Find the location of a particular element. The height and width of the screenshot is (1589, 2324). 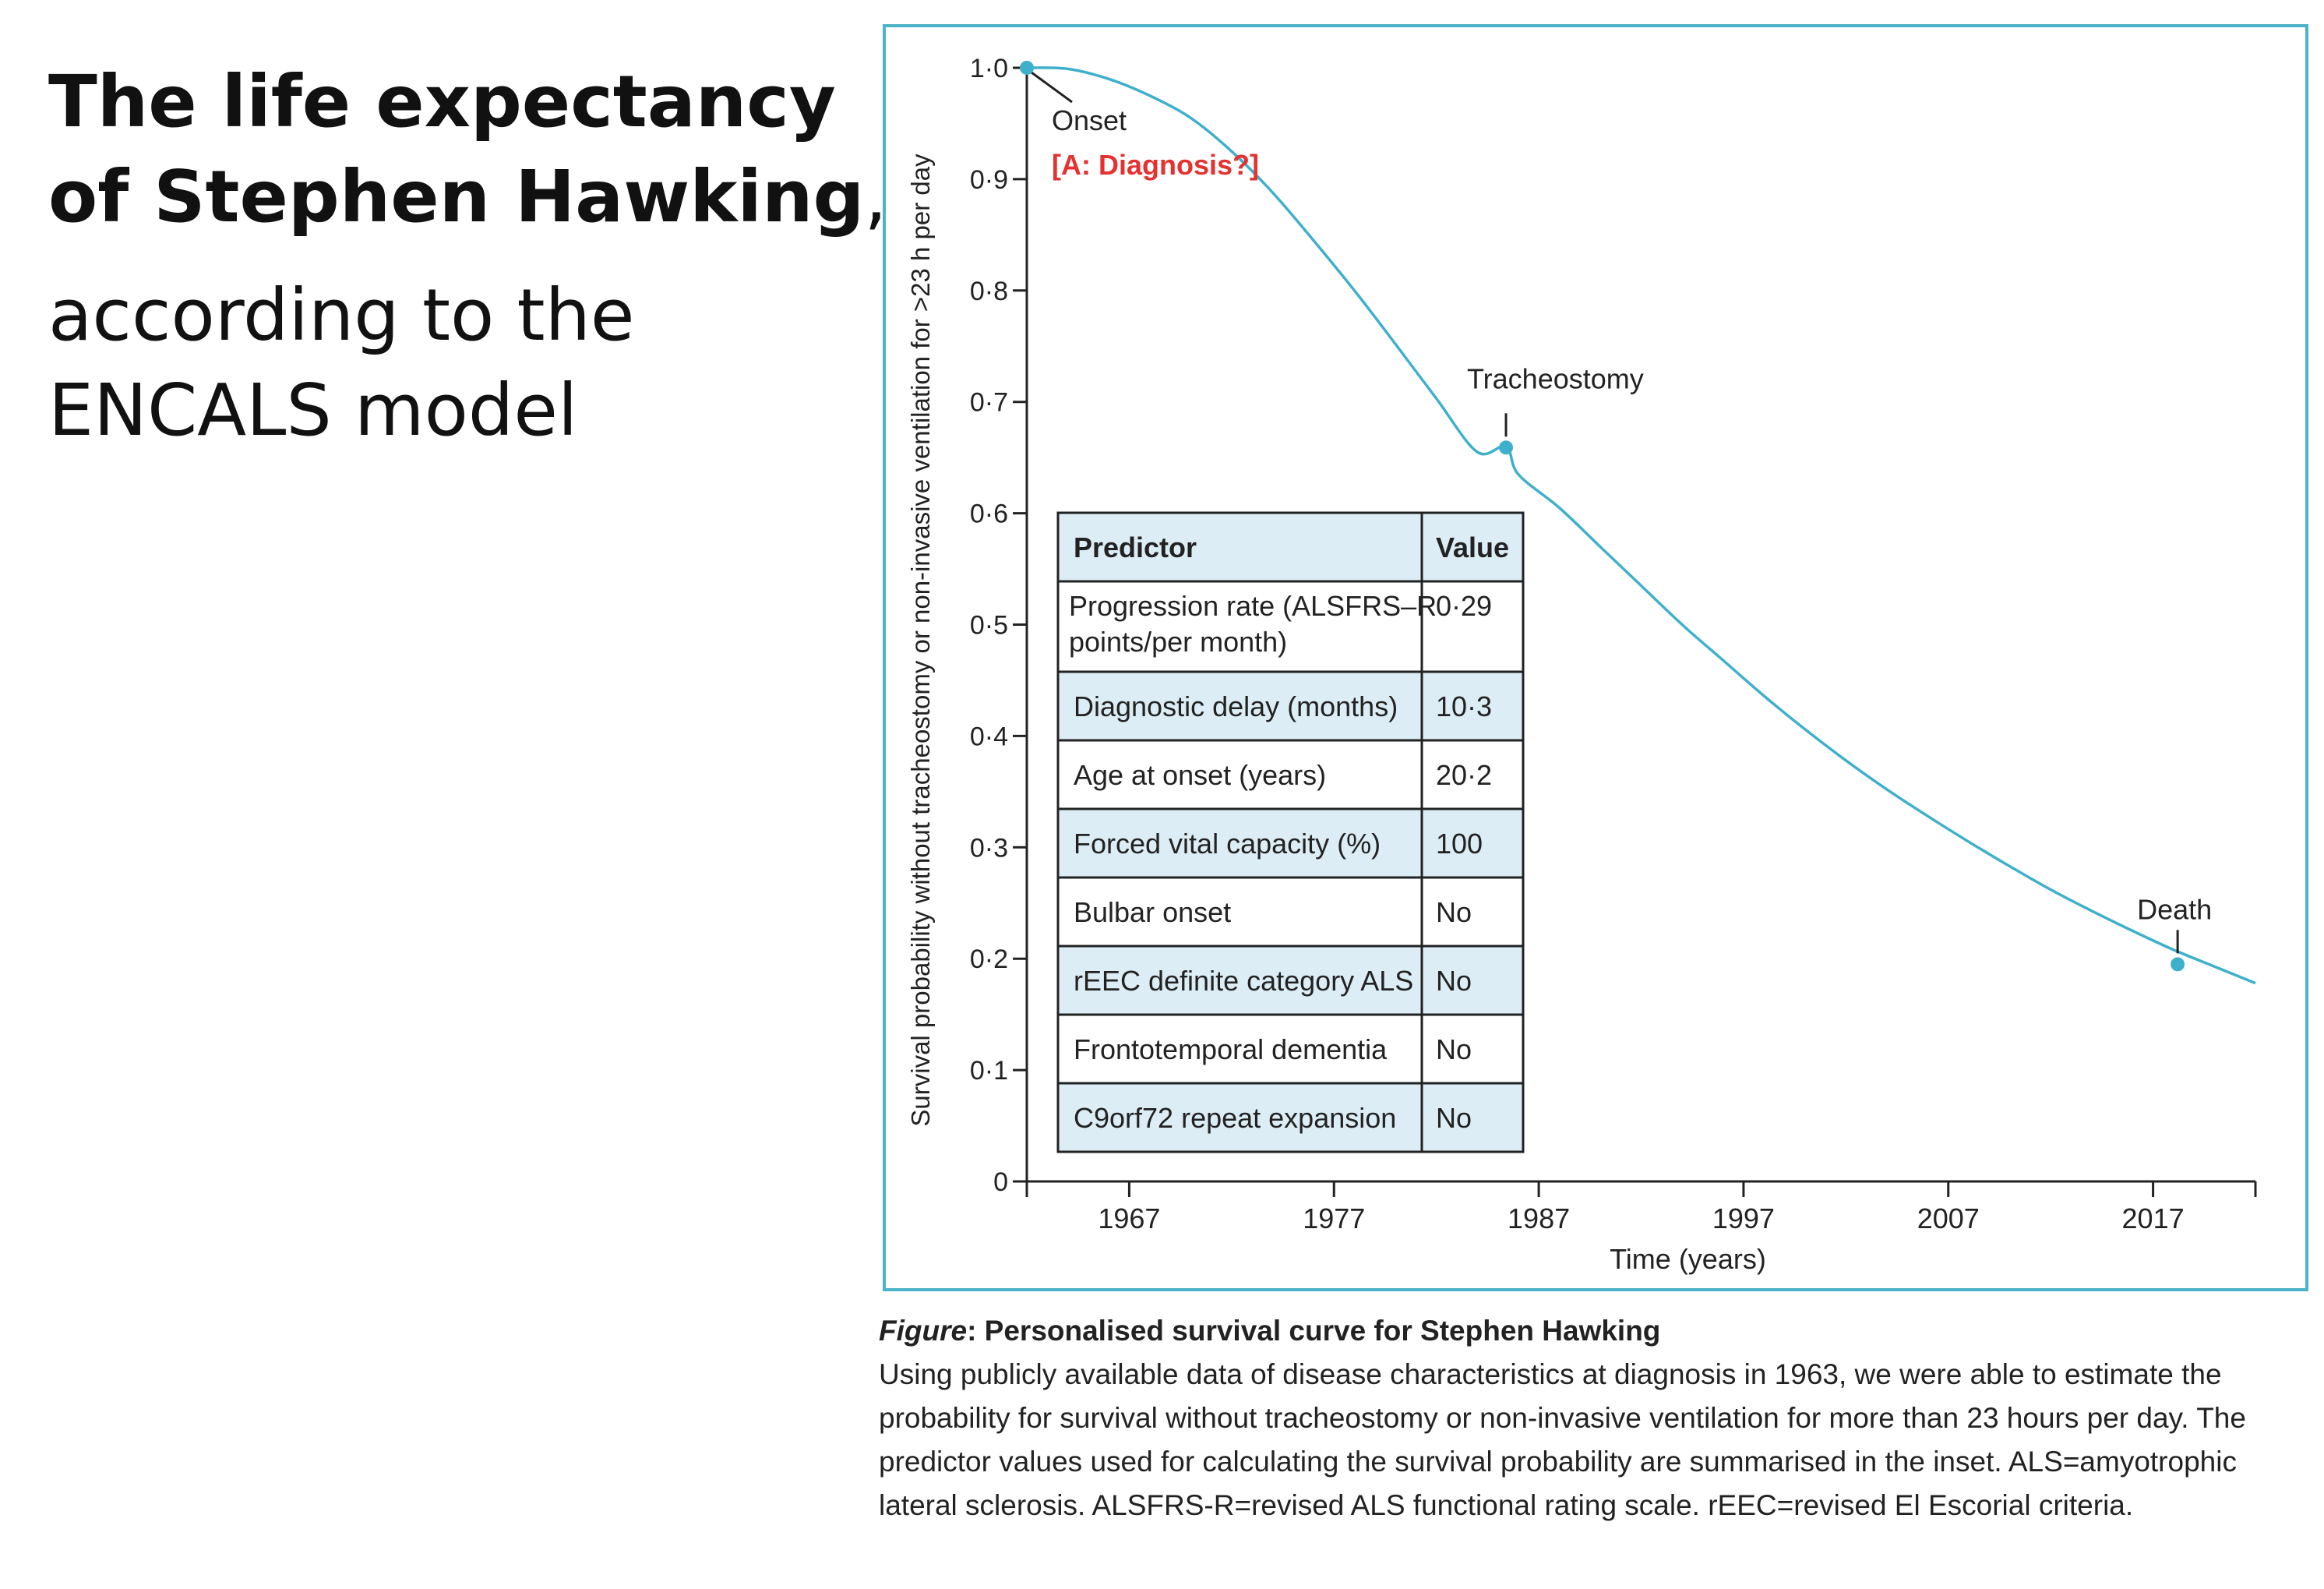

table-cell-predictor: Bulbar onset is located at coordinates (1153, 912).